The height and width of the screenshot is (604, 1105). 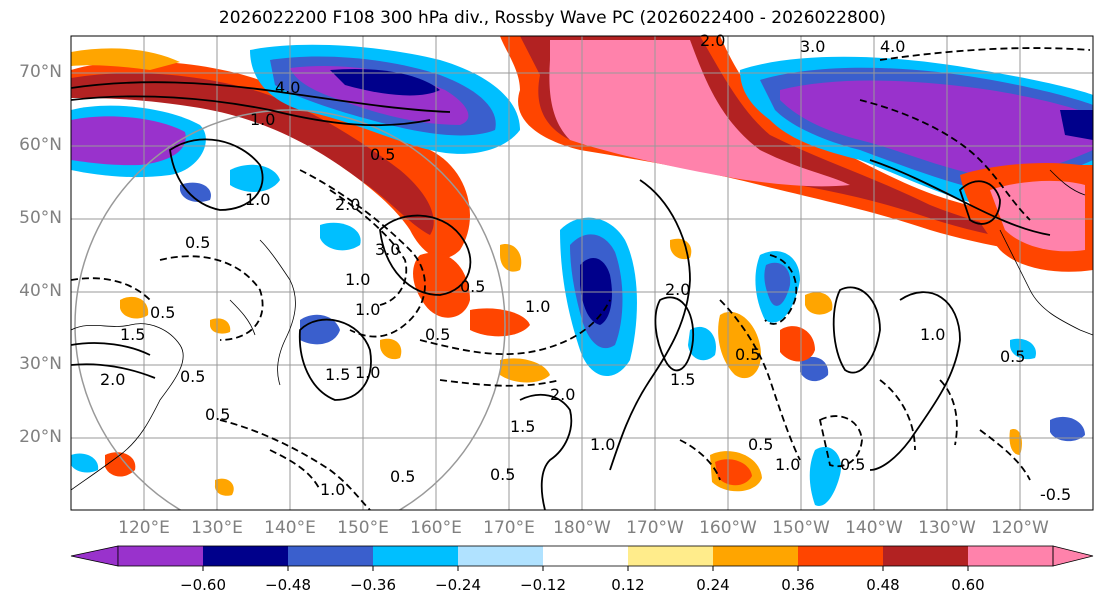 What do you see at coordinates (968, 585) in the screenshot?
I see `colorbar-tick-label: 0.60` at bounding box center [968, 585].